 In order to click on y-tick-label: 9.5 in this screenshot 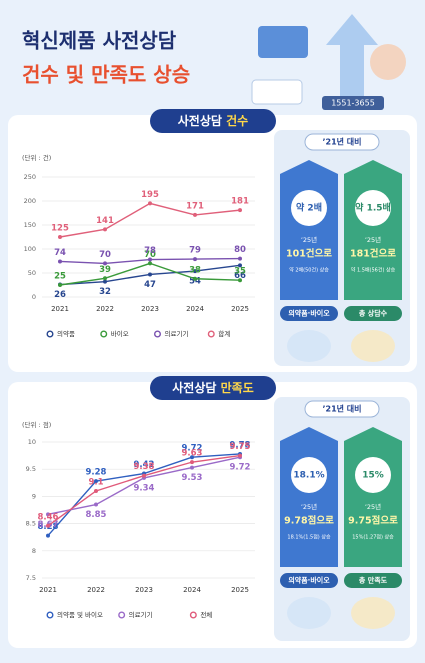, I will do `click(31, 469)`.